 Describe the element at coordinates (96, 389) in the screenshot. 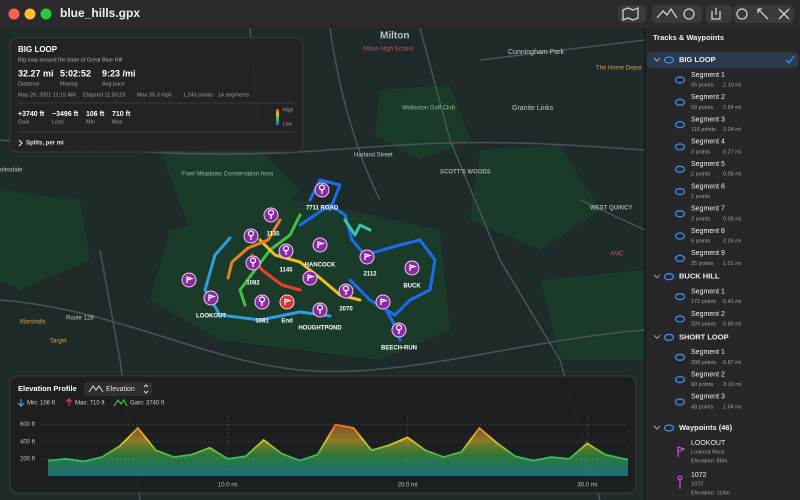

I see `mode-icon` at that location.